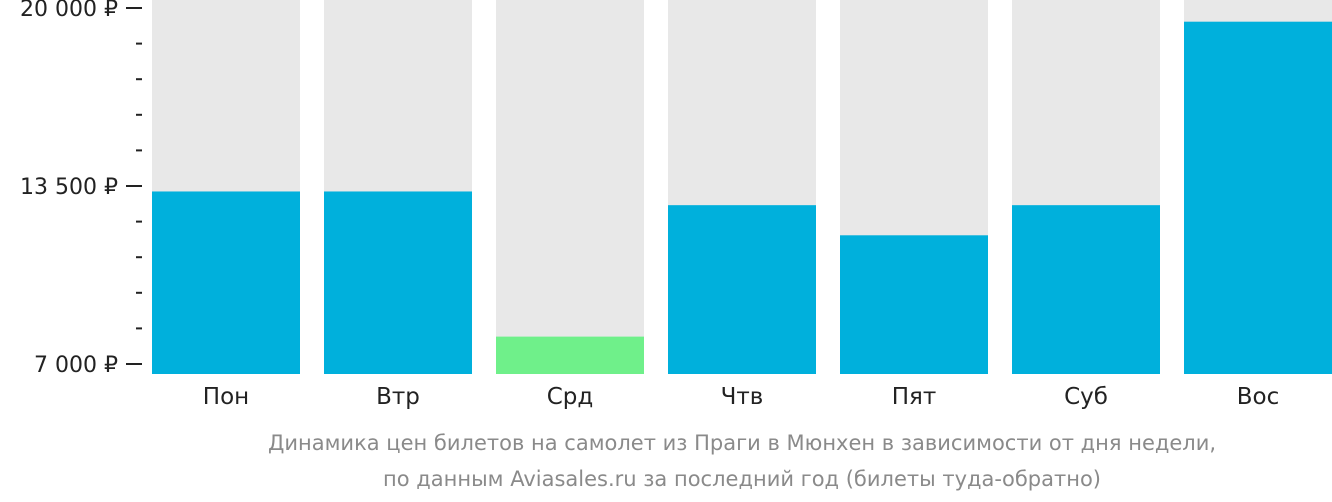 The image size is (1332, 502). I want to click on bar-track, so click(570, 187).